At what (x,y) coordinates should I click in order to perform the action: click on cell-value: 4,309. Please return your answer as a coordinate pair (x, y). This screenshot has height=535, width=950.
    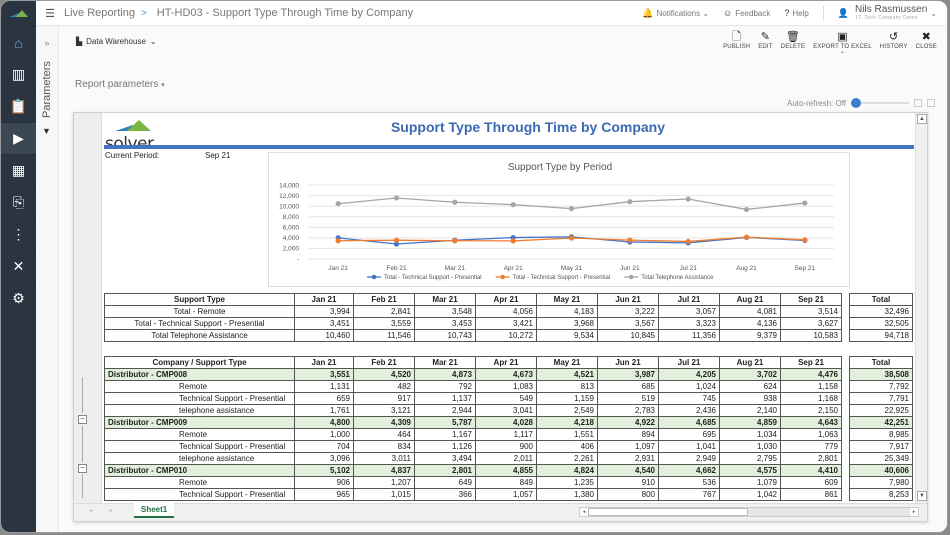
    Looking at the image, I should click on (384, 422).